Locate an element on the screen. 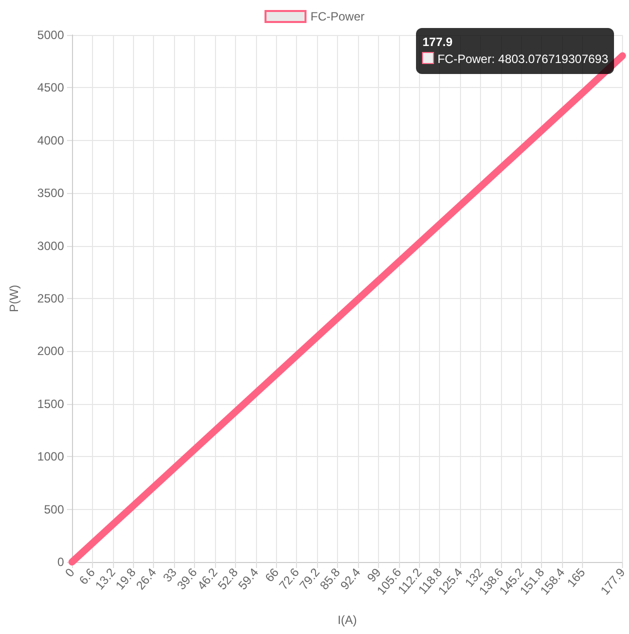 The image size is (629, 634). x-tick-label: 165 is located at coordinates (576, 577).